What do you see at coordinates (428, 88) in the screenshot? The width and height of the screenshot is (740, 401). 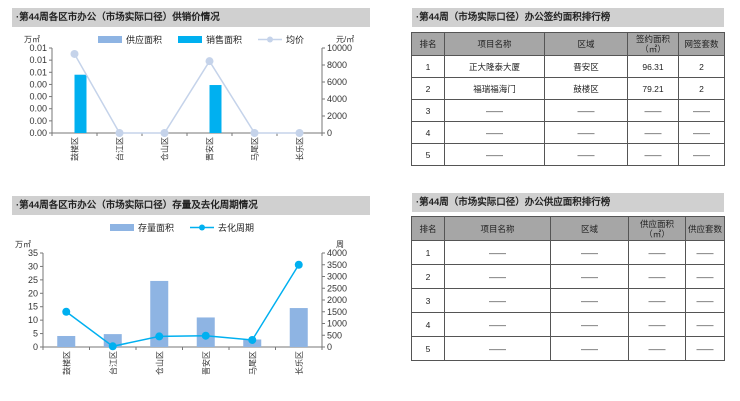 I see `sign-cell: 2` at bounding box center [428, 88].